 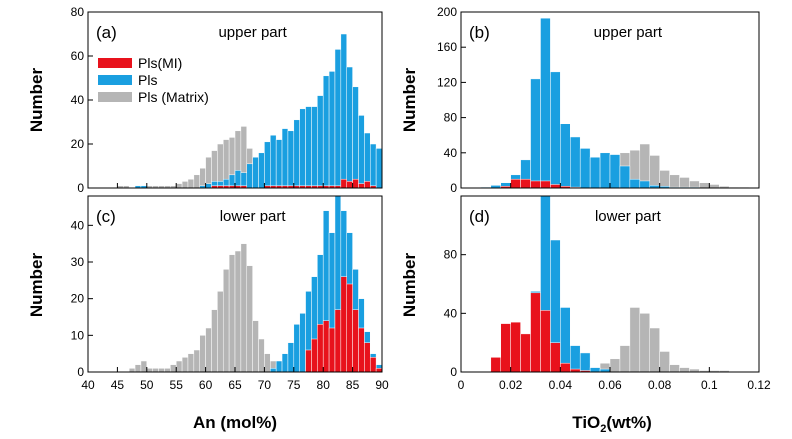 What do you see at coordinates (447, 47) in the screenshot?
I see `ytick-label-b: 160` at bounding box center [447, 47].